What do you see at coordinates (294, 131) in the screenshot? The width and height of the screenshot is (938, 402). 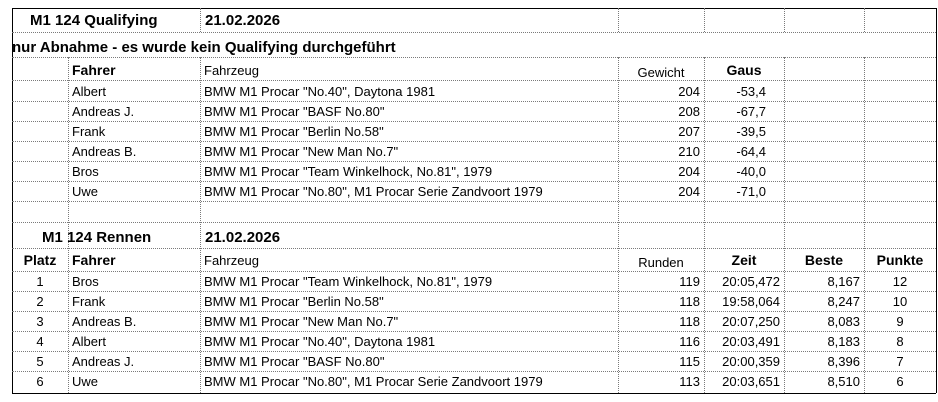 I see `qualifying-fahrzeug-cell: BMW M1 Procar "Berlin No.58"` at bounding box center [294, 131].